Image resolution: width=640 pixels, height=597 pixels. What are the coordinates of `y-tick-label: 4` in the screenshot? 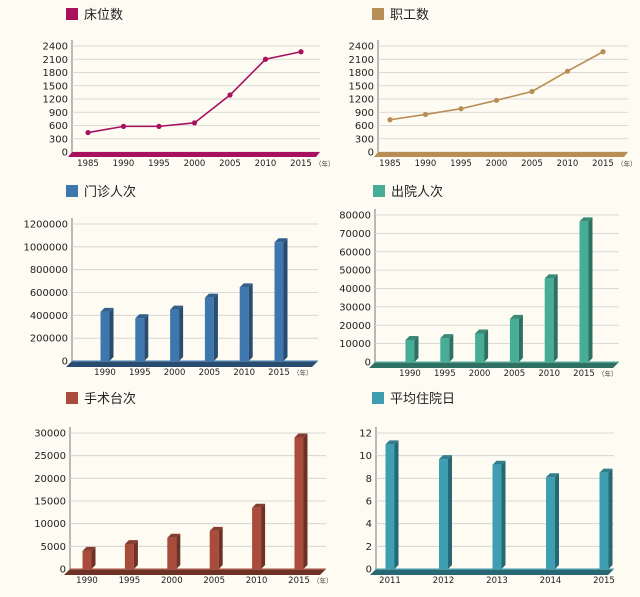 It's located at (369, 524).